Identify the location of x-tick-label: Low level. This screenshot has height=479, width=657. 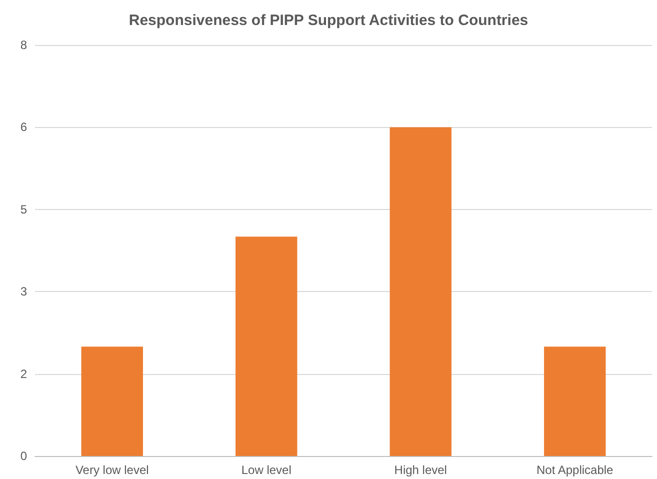
(266, 470).